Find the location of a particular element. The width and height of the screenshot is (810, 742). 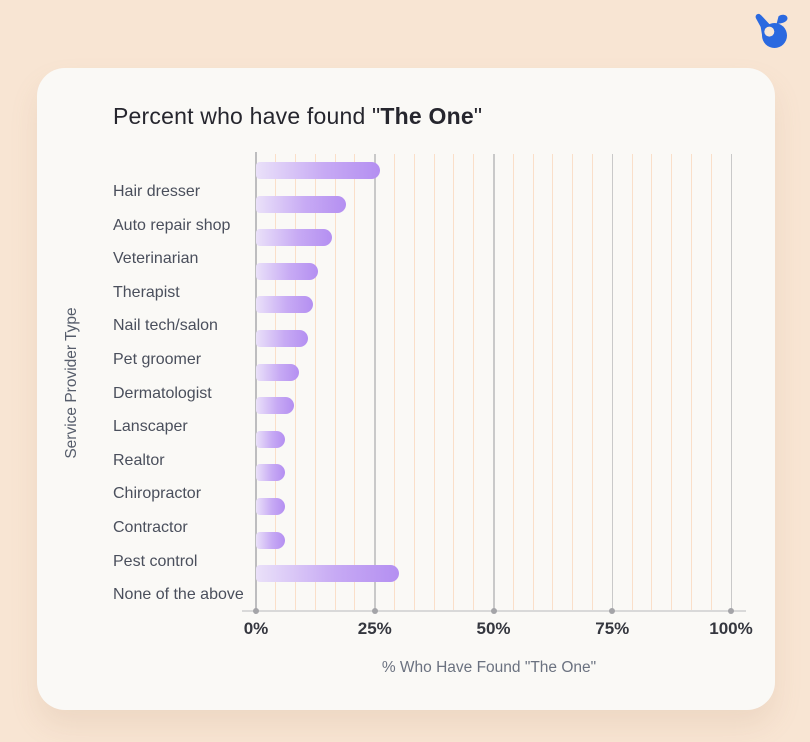

x-tick-label: 100% is located at coordinates (731, 628).